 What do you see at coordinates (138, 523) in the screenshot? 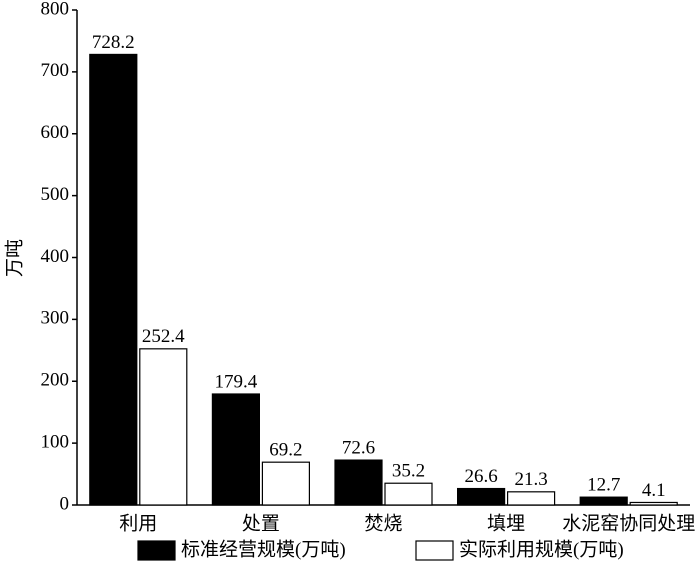
I see `x-tick-label: 利用` at bounding box center [138, 523].